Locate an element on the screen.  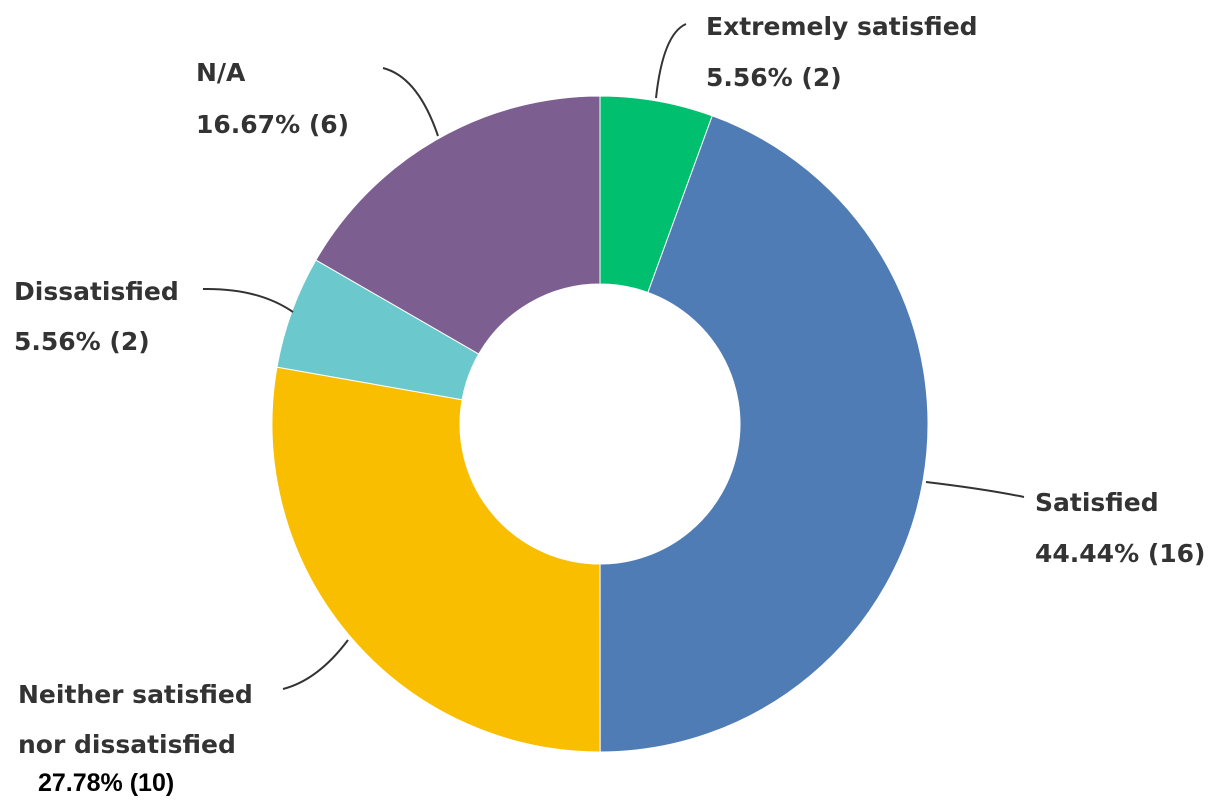
slice-neither-satisfied-nor-dissatisfied is located at coordinates (436, 559).